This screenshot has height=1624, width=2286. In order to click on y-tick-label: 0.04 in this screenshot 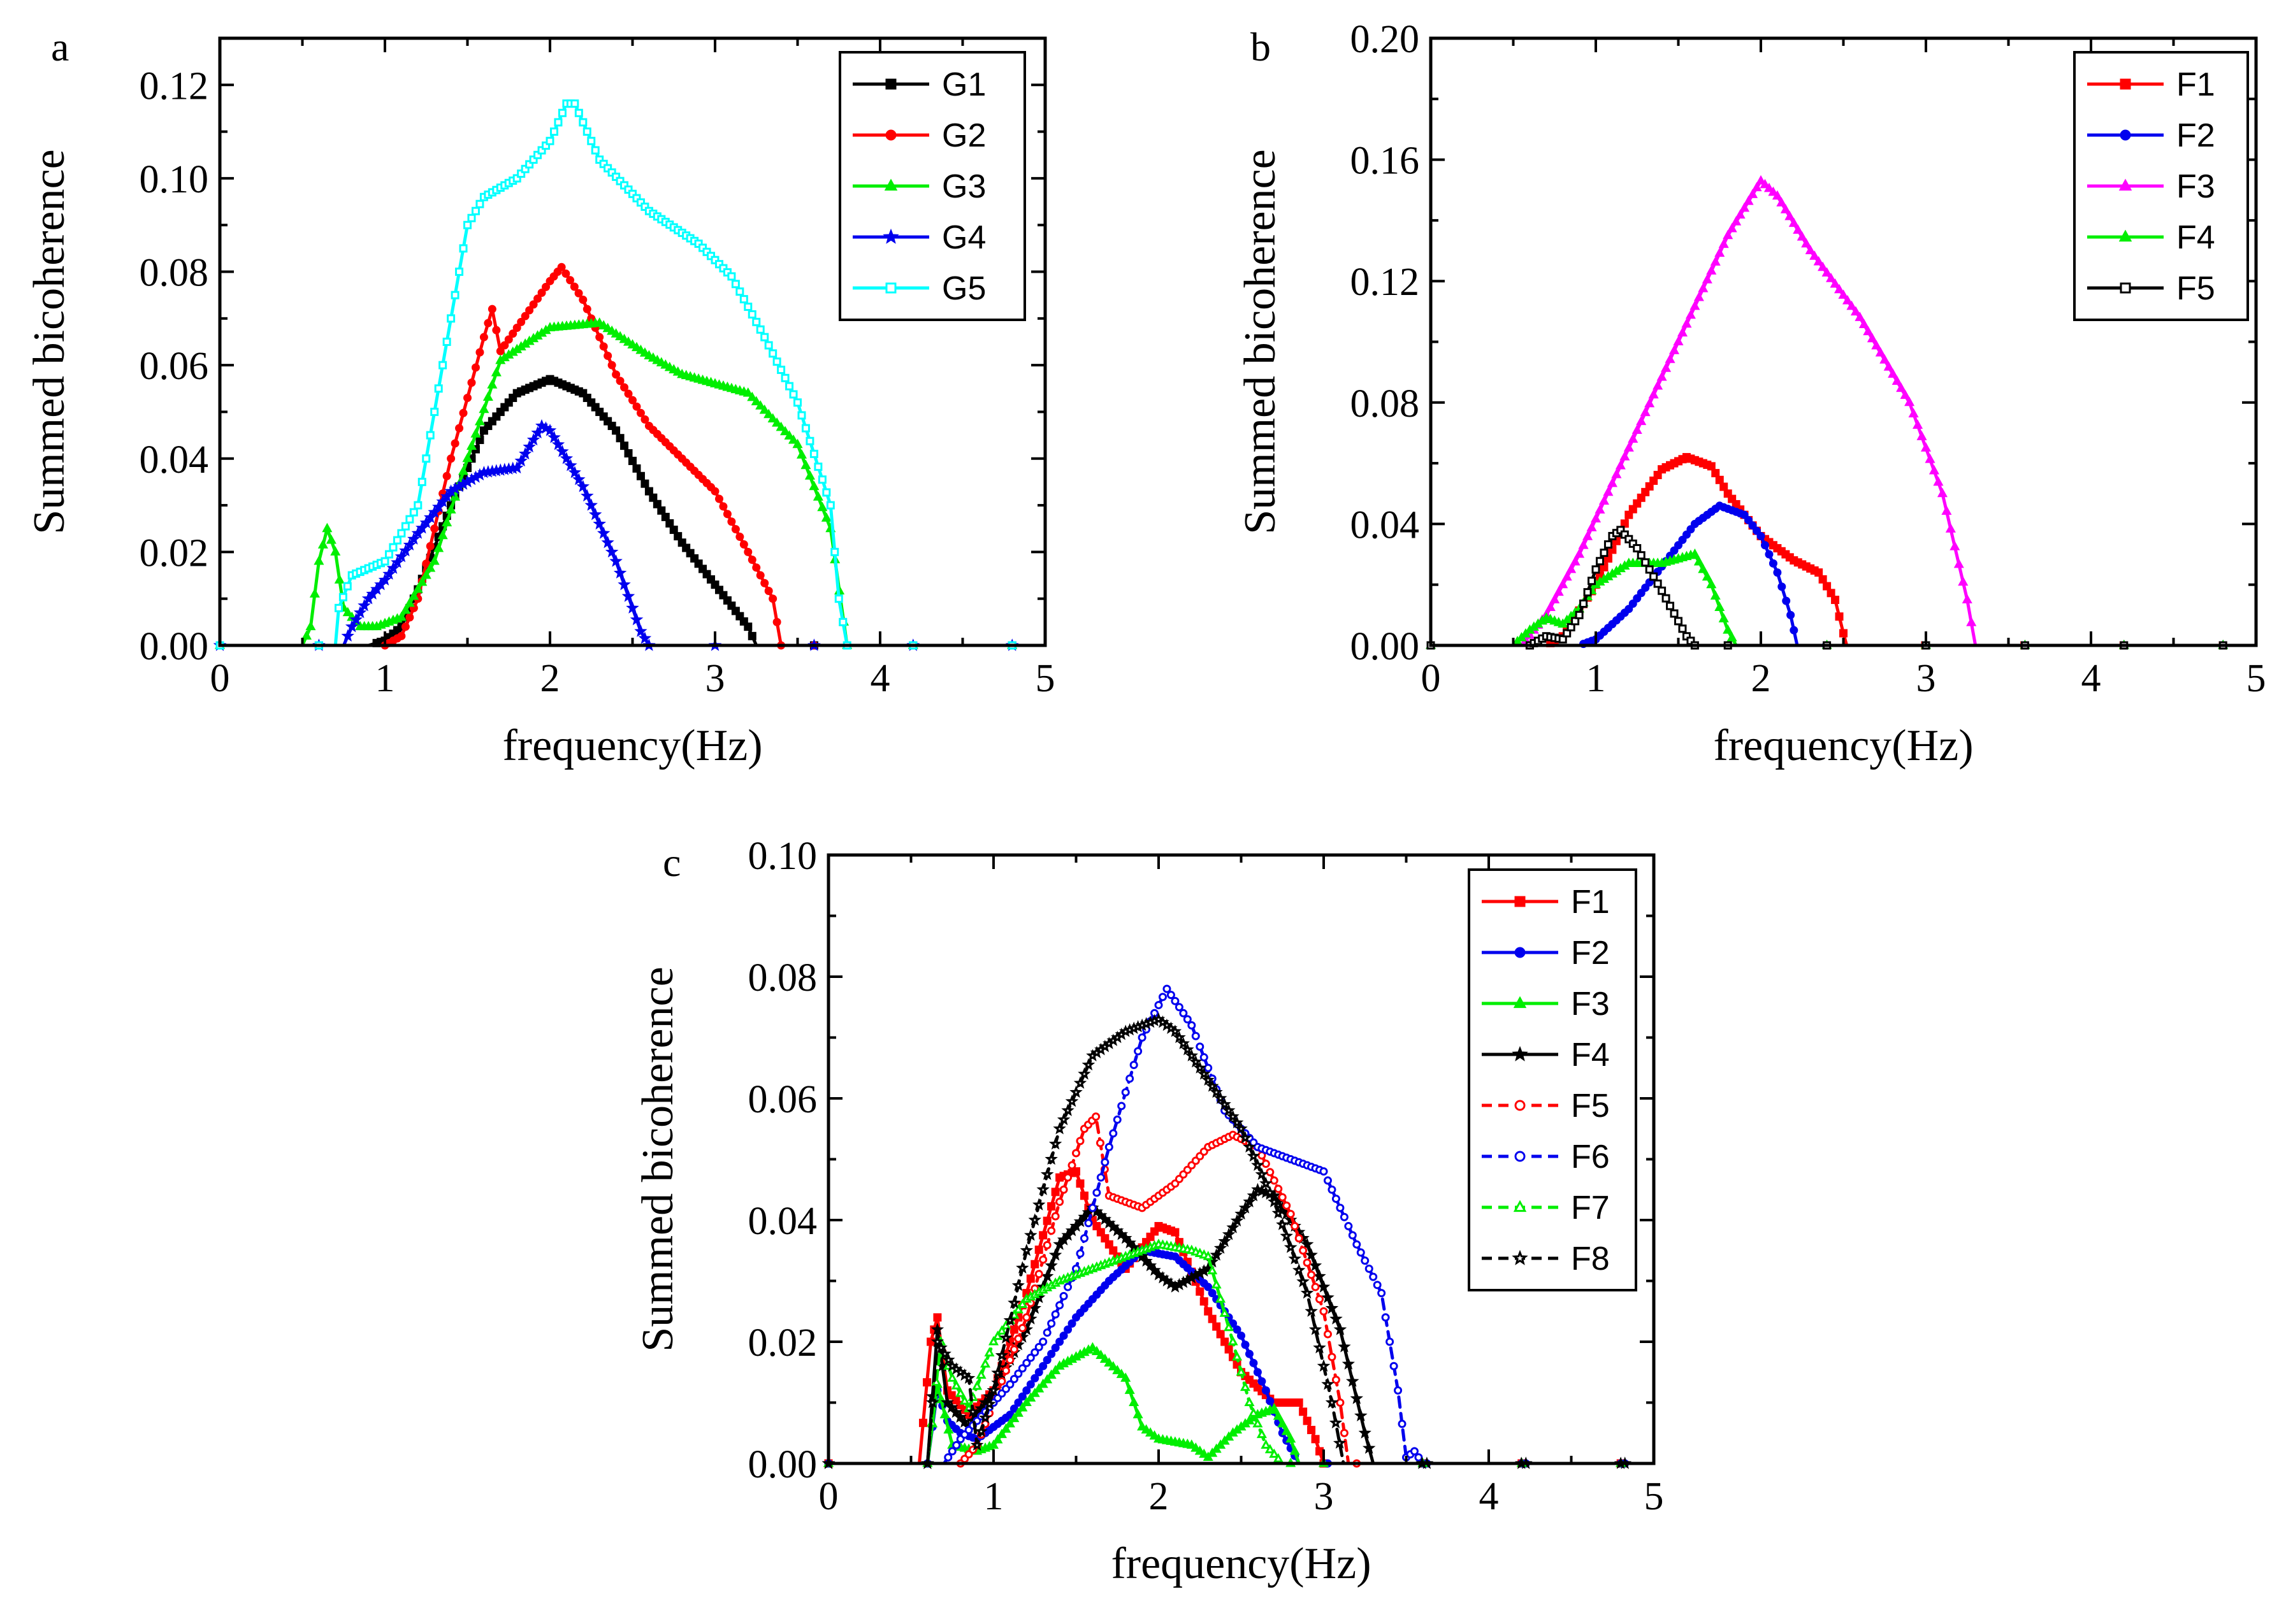, I will do `click(783, 1221)`.